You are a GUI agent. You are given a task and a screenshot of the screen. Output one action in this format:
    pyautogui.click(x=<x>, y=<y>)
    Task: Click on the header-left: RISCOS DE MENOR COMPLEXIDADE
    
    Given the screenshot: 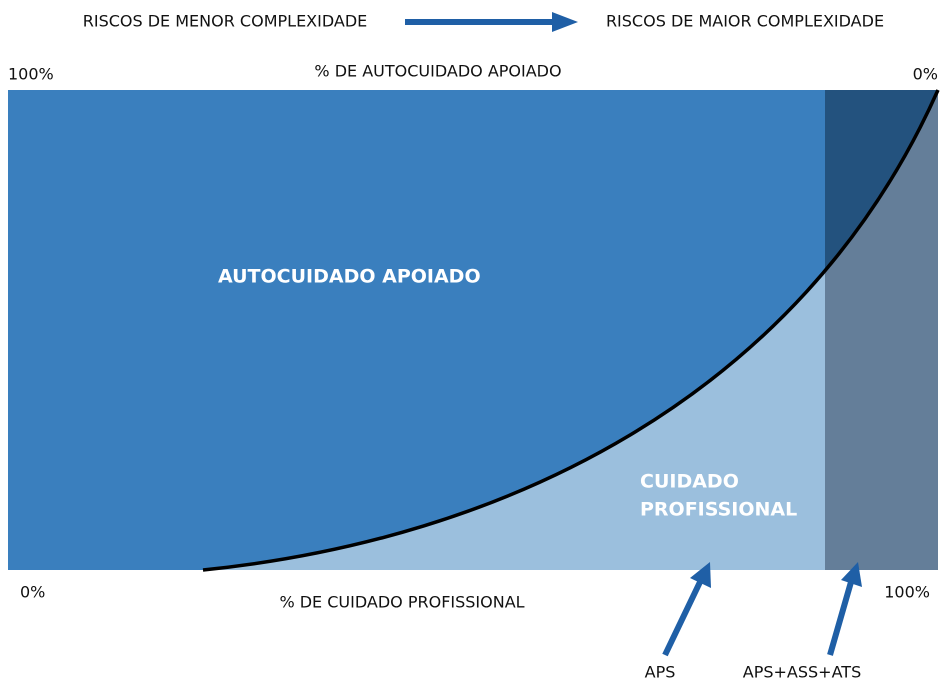 What is the action you would take?
    pyautogui.click(x=225, y=21)
    